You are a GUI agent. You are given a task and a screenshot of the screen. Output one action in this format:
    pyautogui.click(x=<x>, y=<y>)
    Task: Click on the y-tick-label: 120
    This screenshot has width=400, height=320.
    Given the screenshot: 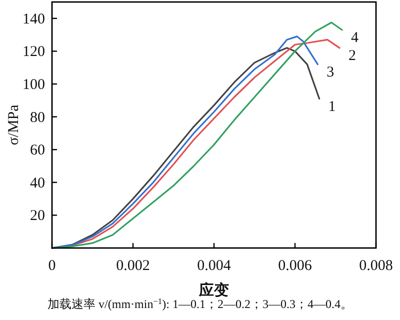 What is the action you would take?
    pyautogui.click(x=33, y=52)
    